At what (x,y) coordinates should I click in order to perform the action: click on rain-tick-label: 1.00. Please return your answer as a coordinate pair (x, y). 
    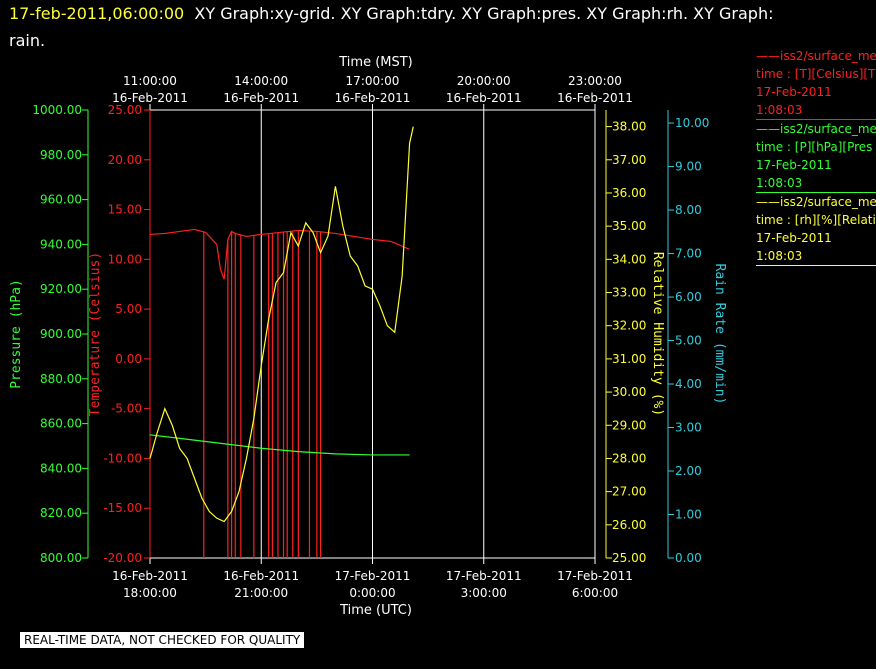
    Looking at the image, I should click on (688, 515).